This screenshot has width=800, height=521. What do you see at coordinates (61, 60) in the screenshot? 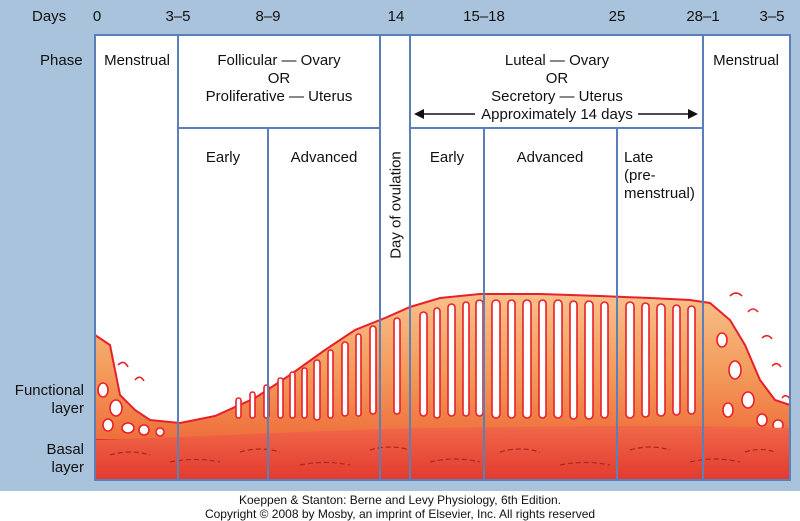
I see `phase-label: Phase` at bounding box center [61, 60].